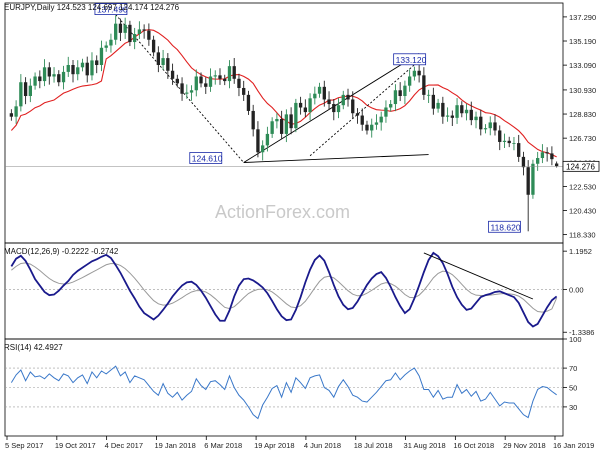 Image resolution: width=600 pixels, height=450 pixels. I want to click on y-tick-label: 0.00, so click(576, 289).